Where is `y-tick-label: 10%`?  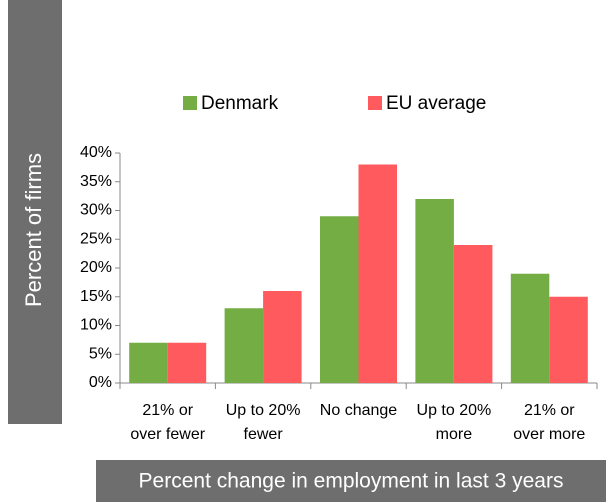 y-tick-label: 10% is located at coordinates (96, 325).